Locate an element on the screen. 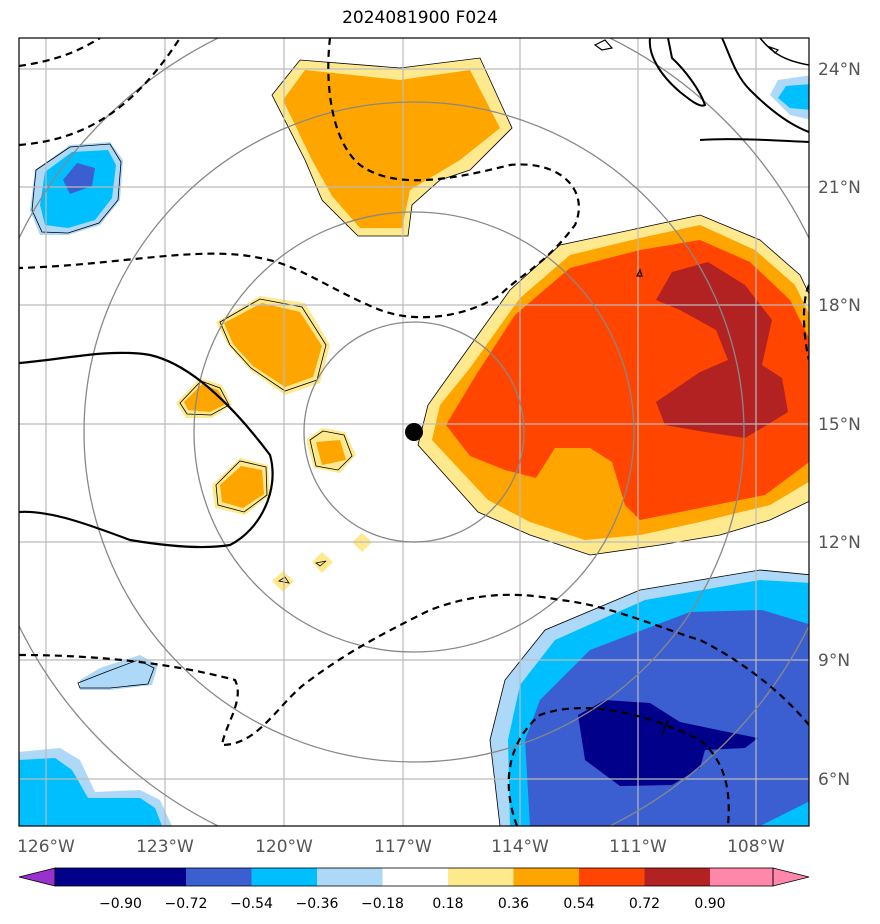 Image resolution: width=880 pixels, height=924 pixels. longitude-label: 123°W is located at coordinates (165, 847).